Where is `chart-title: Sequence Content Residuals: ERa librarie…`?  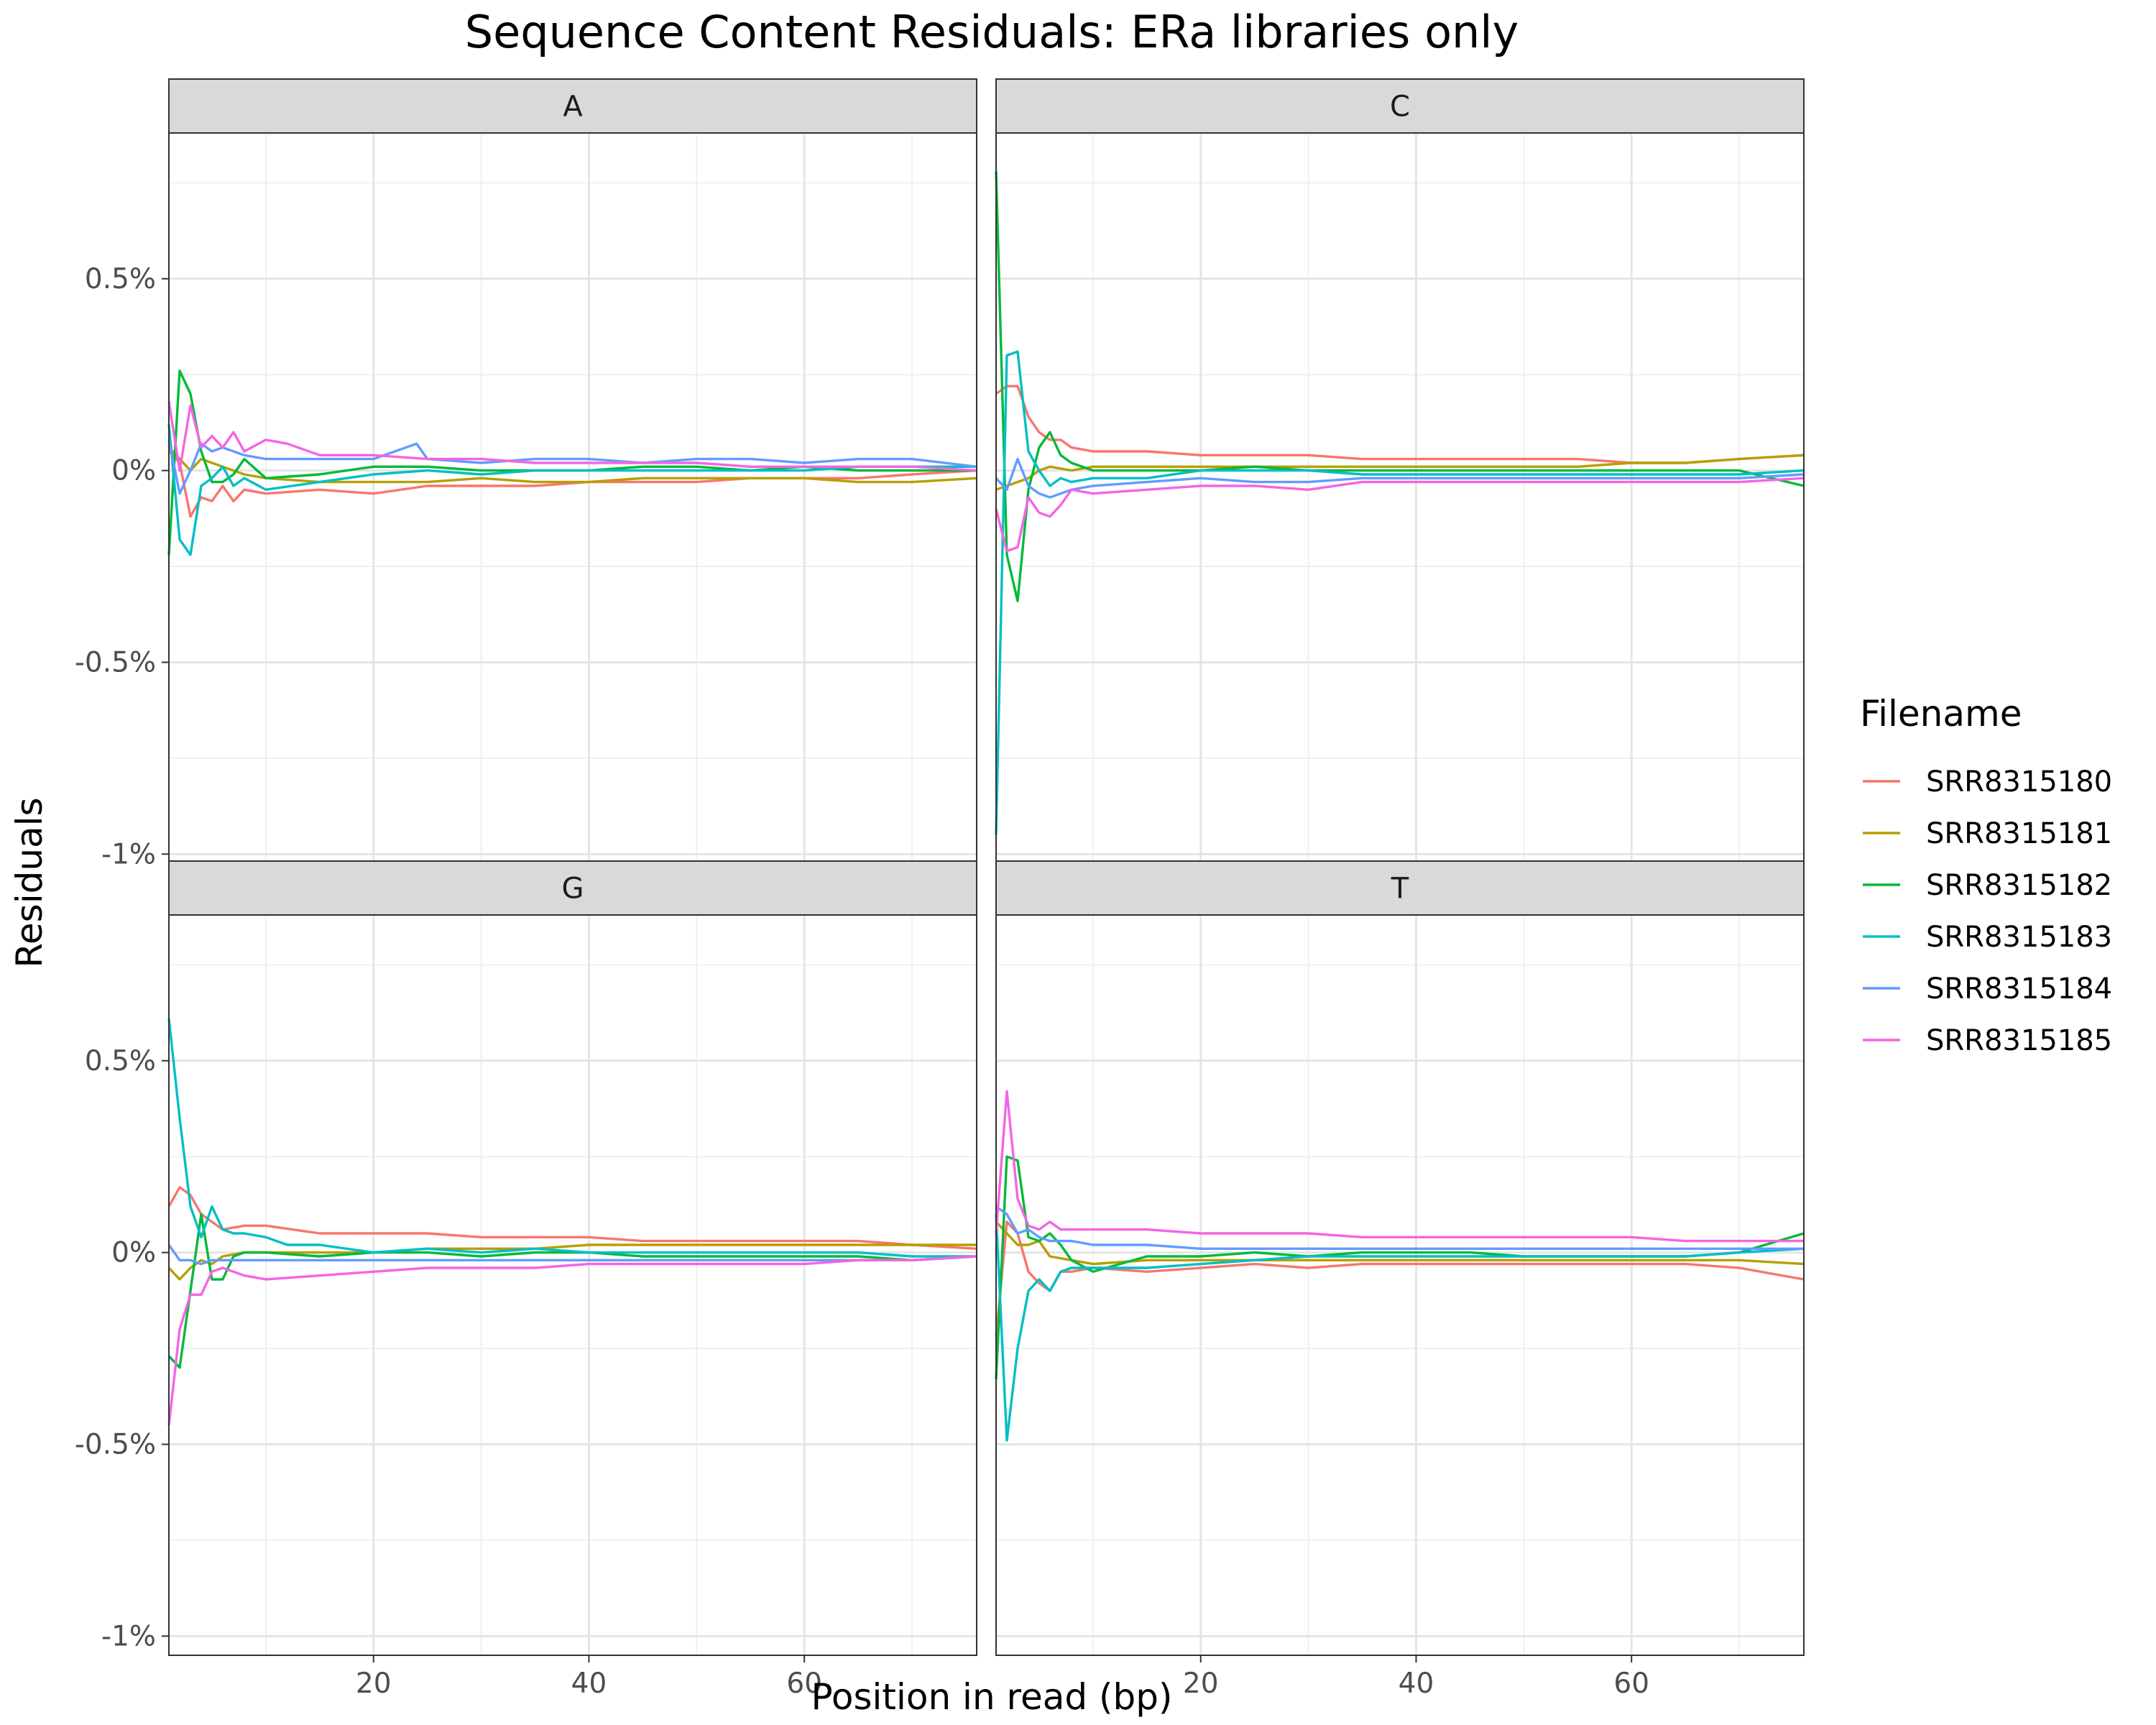
chart-title: Sequence Content Residuals: ERa librarie… is located at coordinates (992, 32).